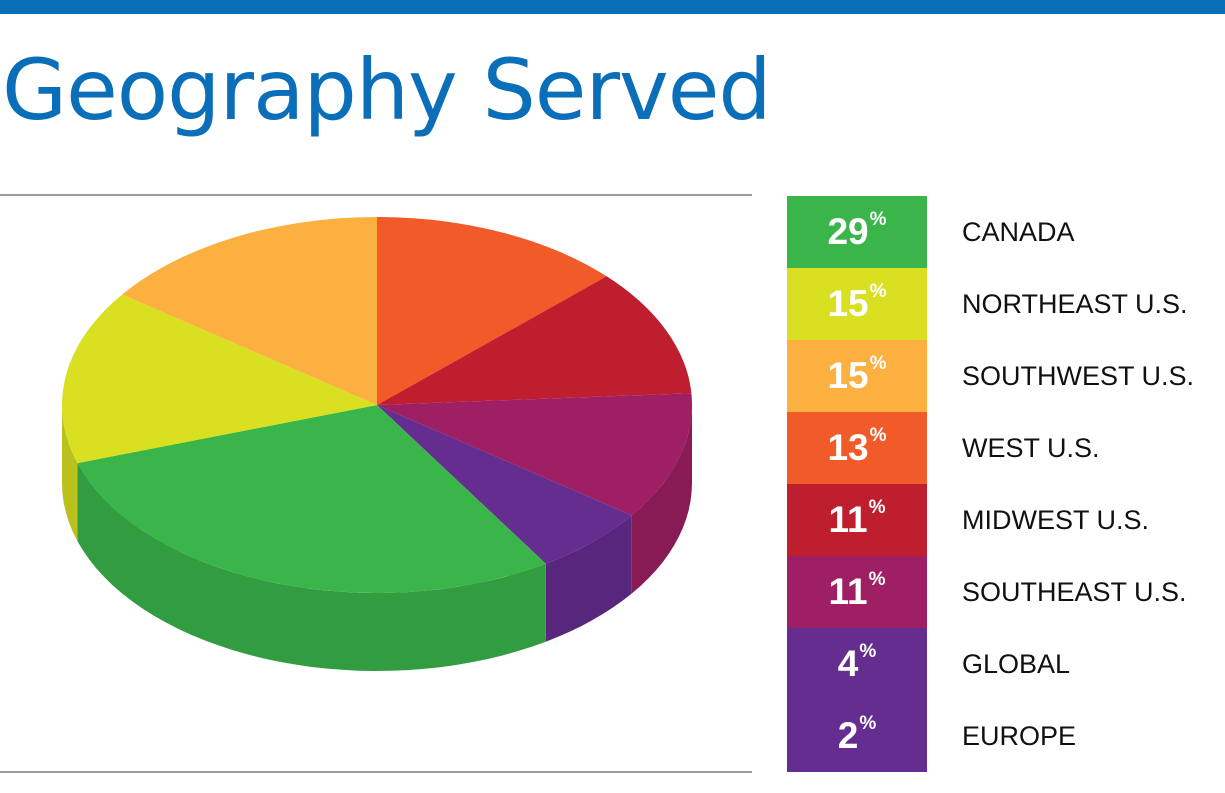 This screenshot has width=1225, height=793. I want to click on pie-slice-northeast-u-s, so click(220, 379).